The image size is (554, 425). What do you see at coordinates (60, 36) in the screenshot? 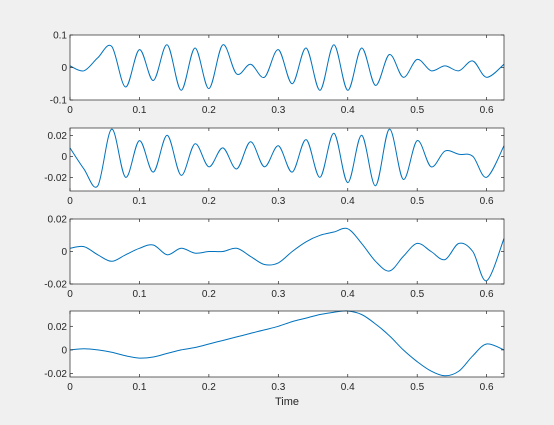
I see `y-tick-label: 0.1` at bounding box center [60, 36].